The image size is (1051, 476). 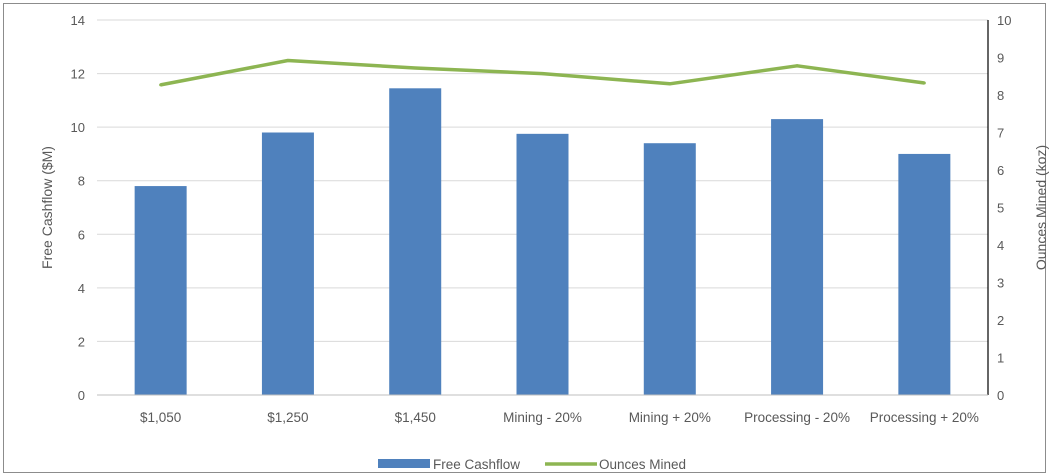 What do you see at coordinates (81, 341) in the screenshot?
I see `y-tick-label: 2` at bounding box center [81, 341].